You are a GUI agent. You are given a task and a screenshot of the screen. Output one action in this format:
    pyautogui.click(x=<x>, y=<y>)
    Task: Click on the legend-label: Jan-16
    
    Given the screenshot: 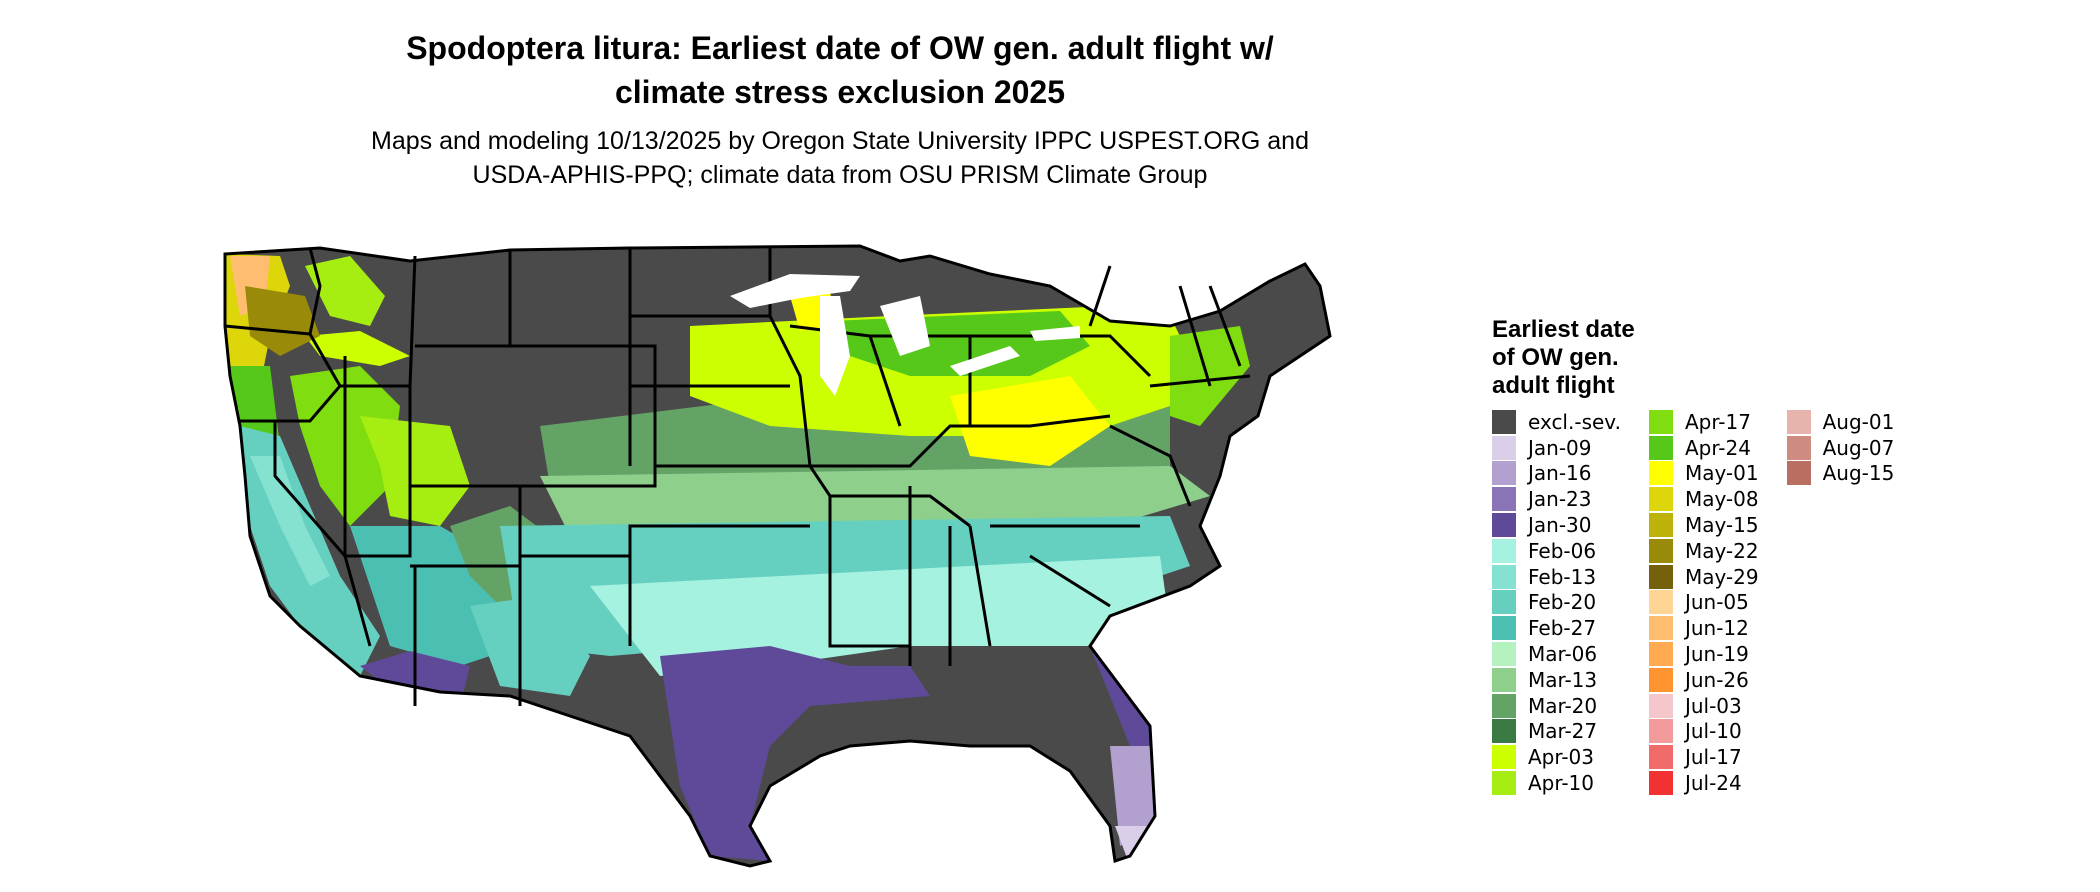 What is the action you would take?
    pyautogui.click(x=1560, y=473)
    